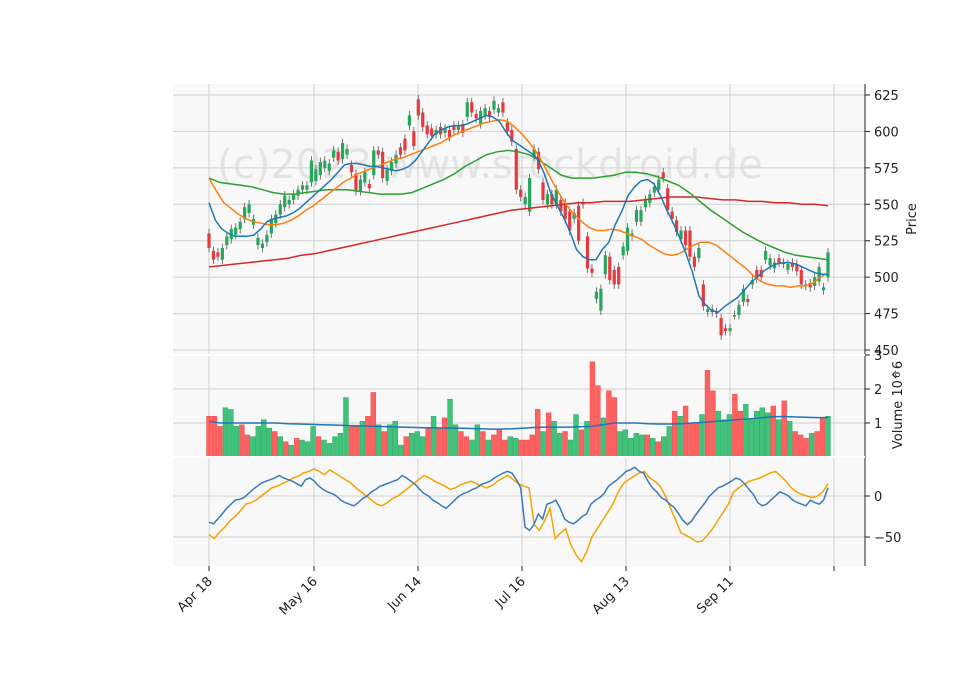 This screenshot has height=690, width=960. What do you see at coordinates (518, 422) in the screenshot?
I see `volume-average-line` at bounding box center [518, 422].